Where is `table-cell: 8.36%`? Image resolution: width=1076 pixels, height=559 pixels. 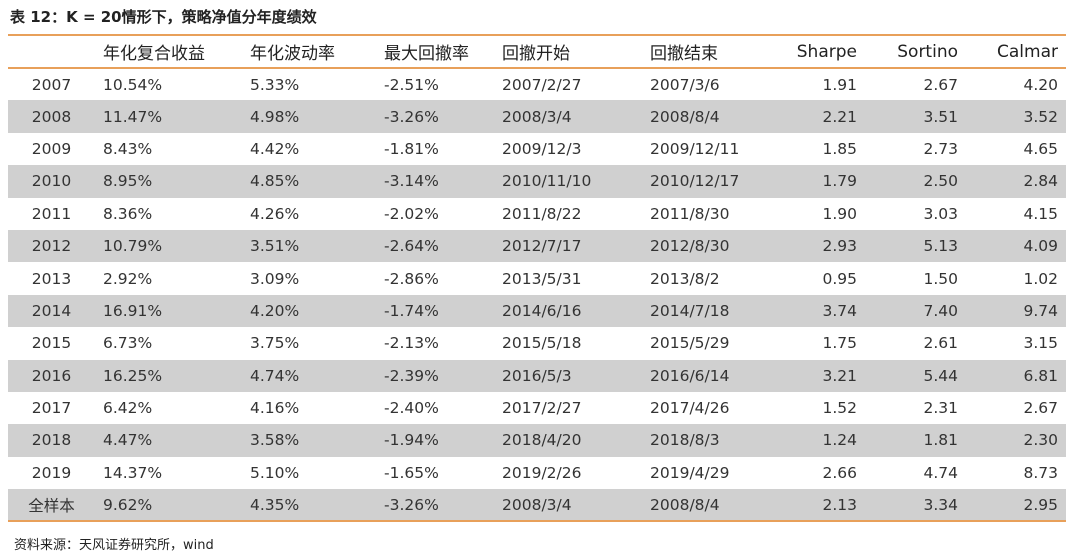
table-cell: 8.36% is located at coordinates (128, 213).